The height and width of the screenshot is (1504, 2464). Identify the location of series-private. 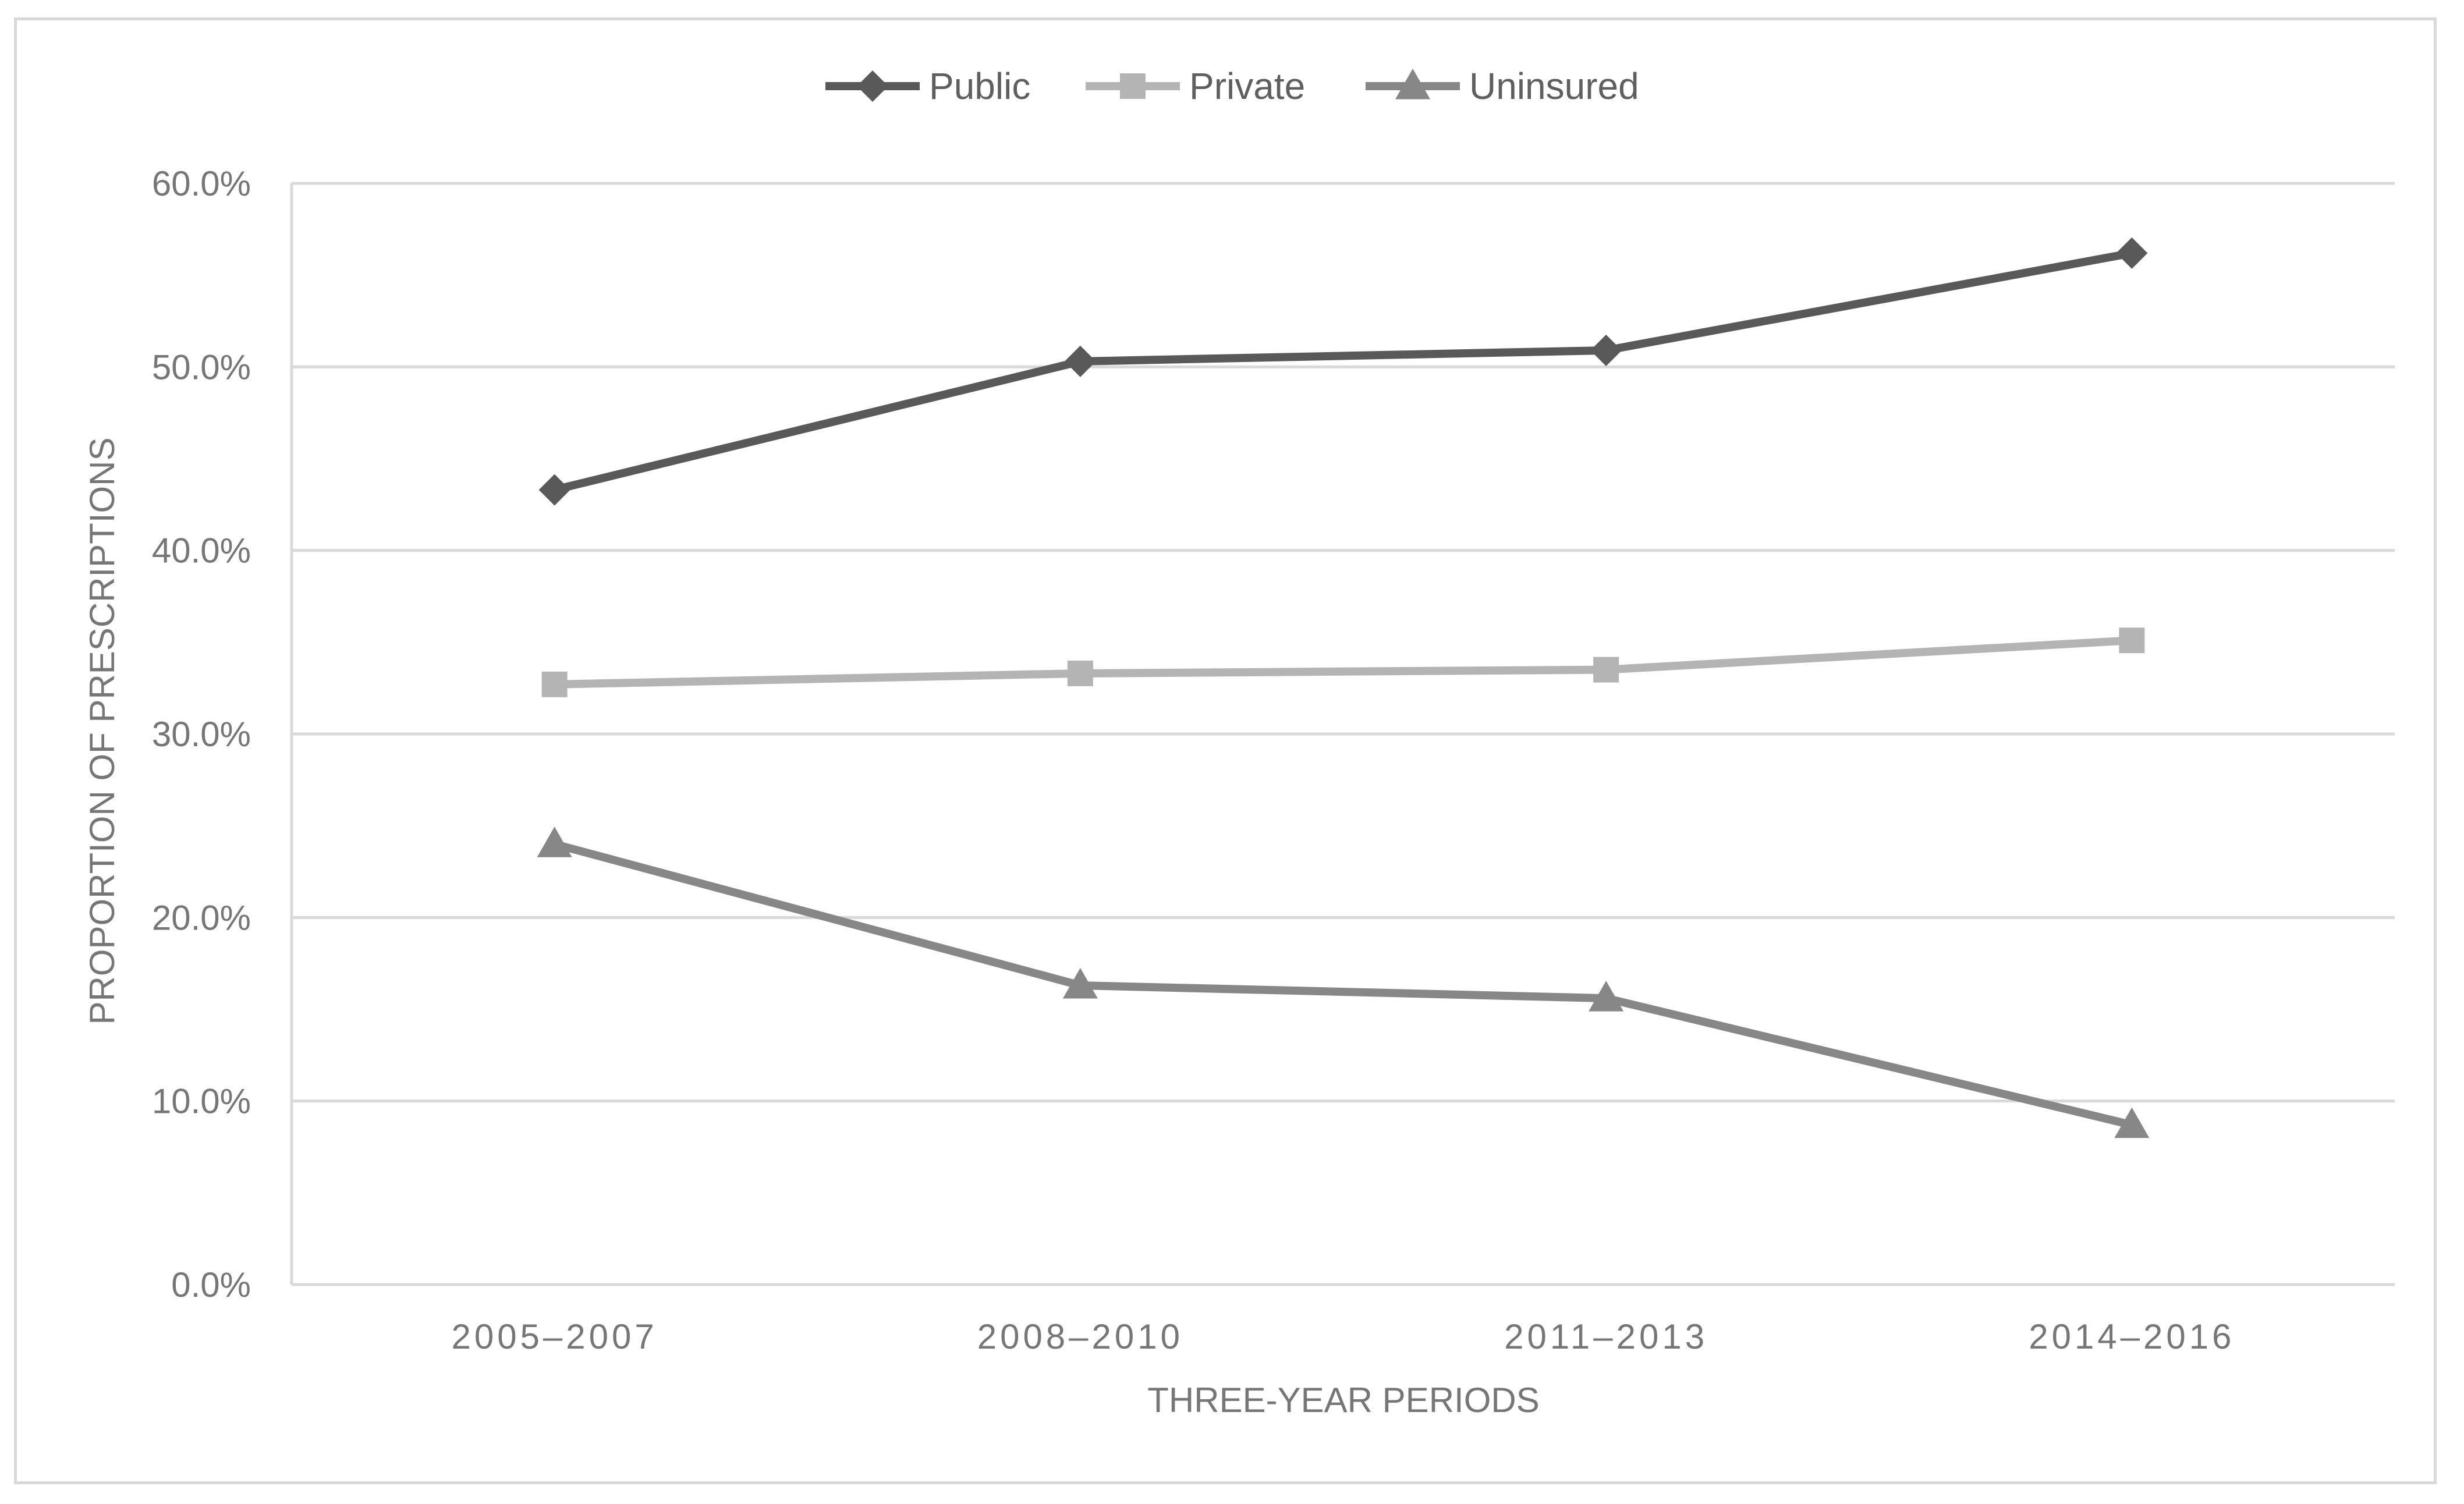
(1343, 662).